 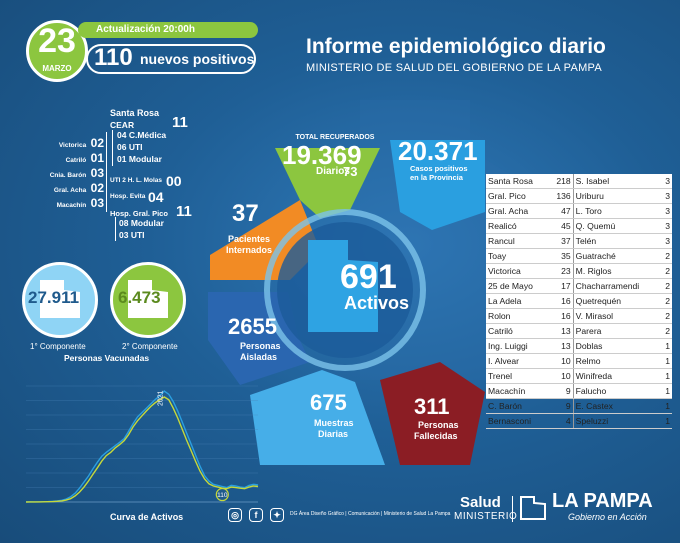 I want to click on item-label: UTI, so click(x=137, y=235).